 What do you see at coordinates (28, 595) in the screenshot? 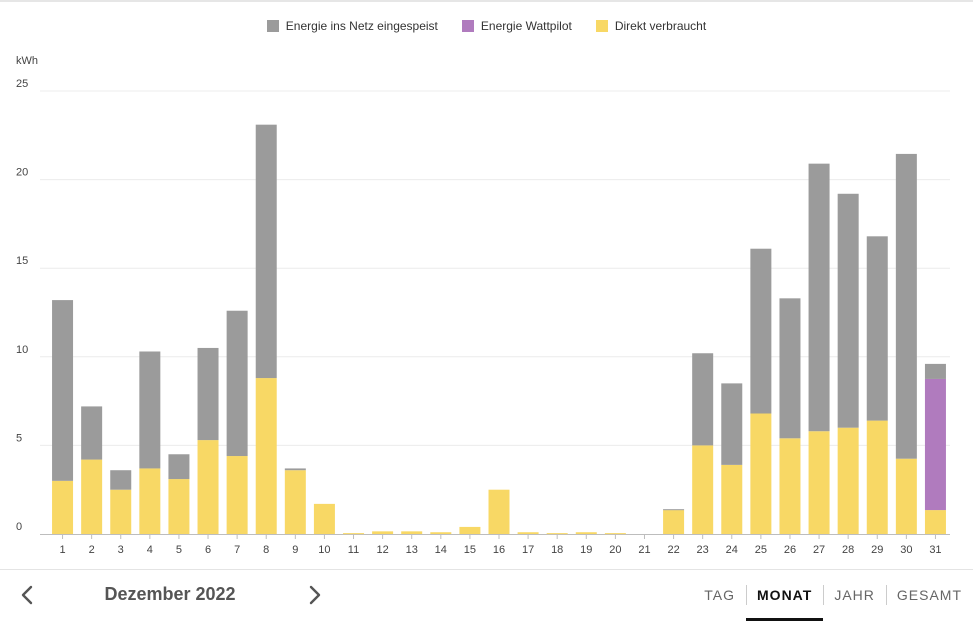
I see `previous-period-button` at bounding box center [28, 595].